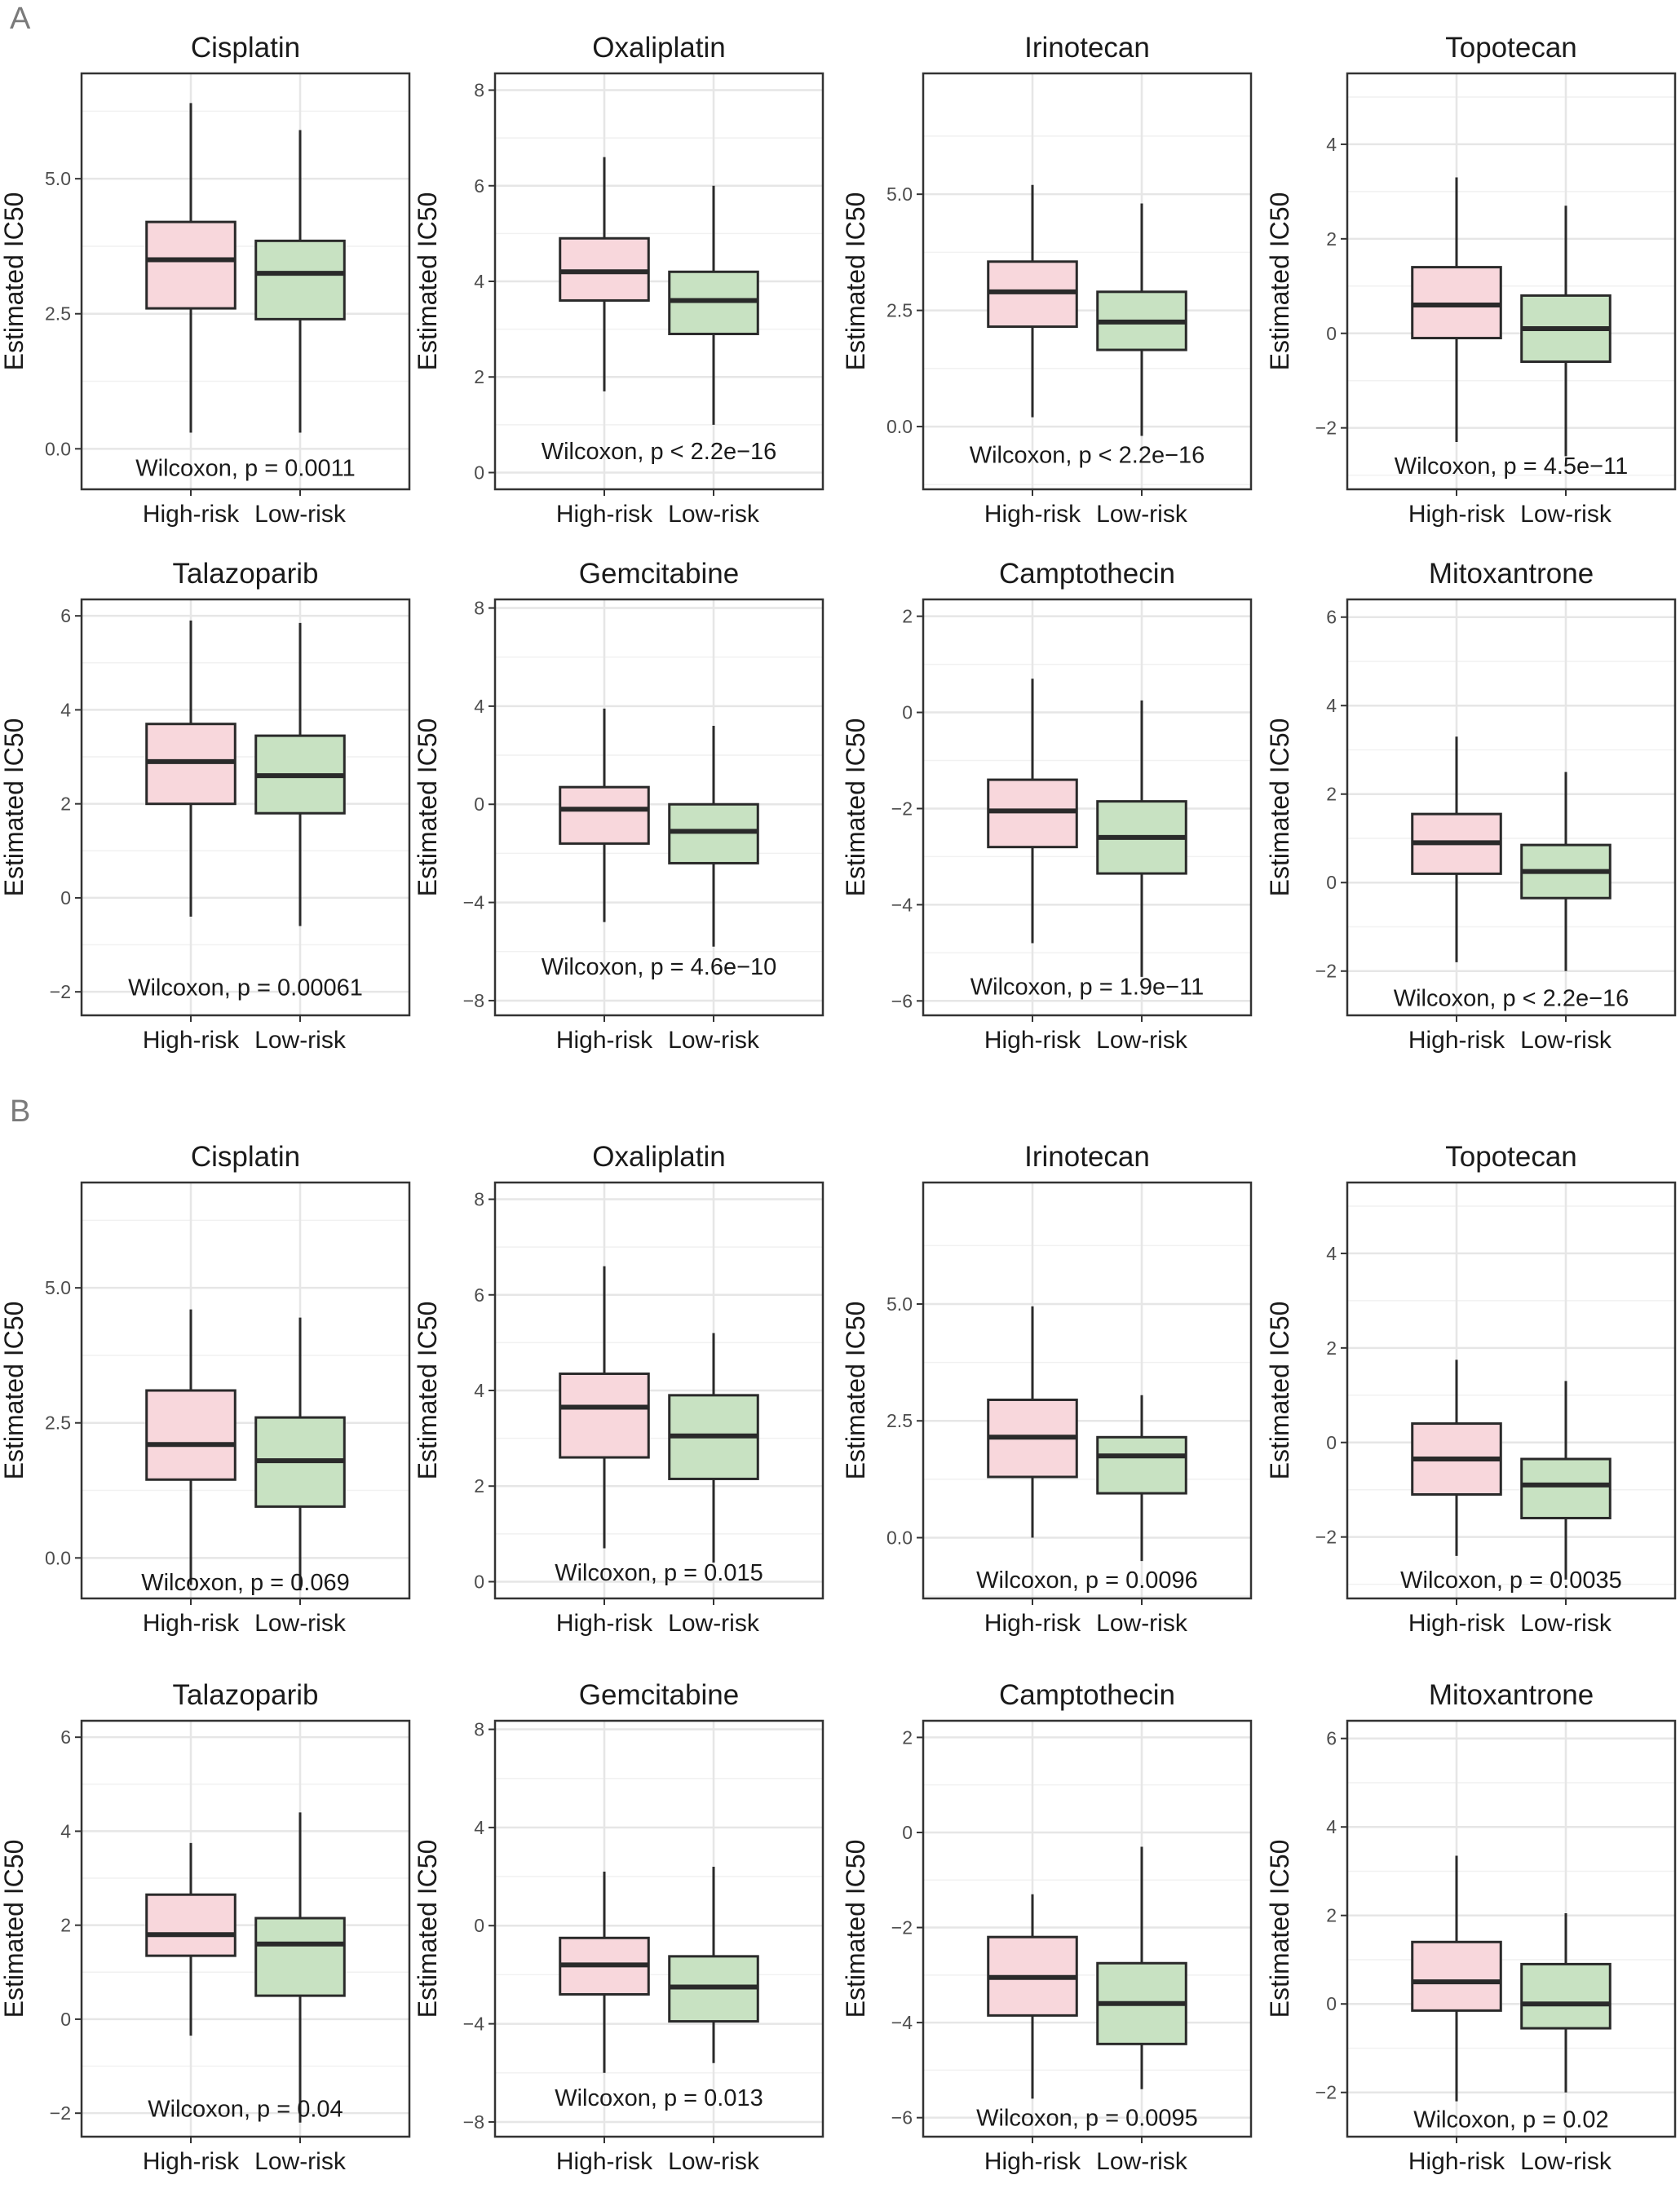 The width and height of the screenshot is (1680, 2206). I want to click on chart-title: Mitoxantrone, so click(1511, 574).